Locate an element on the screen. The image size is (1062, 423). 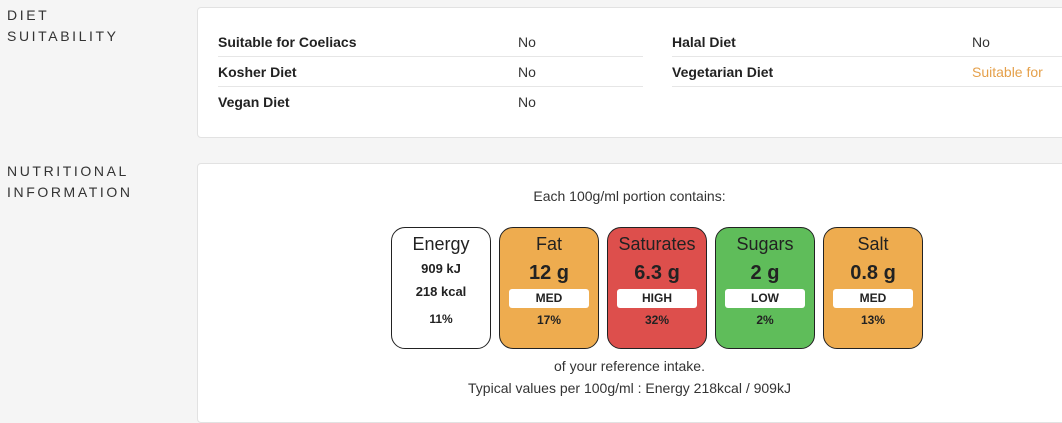
diet-name: Vegan Diet is located at coordinates (254, 102).